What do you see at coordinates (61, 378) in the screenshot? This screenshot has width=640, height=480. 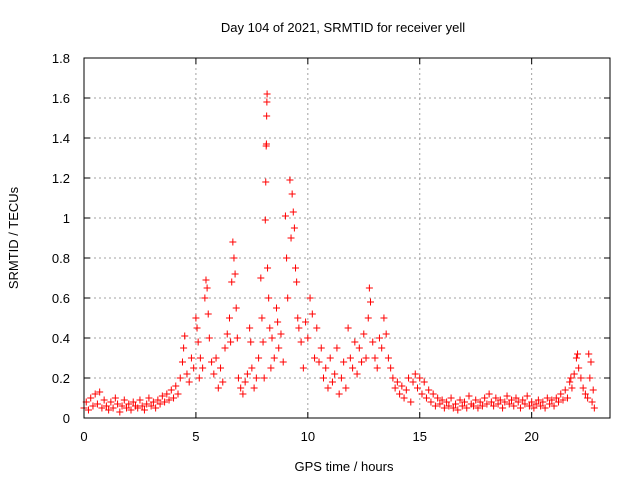 I see `y-tick-label: 0.2` at bounding box center [61, 378].